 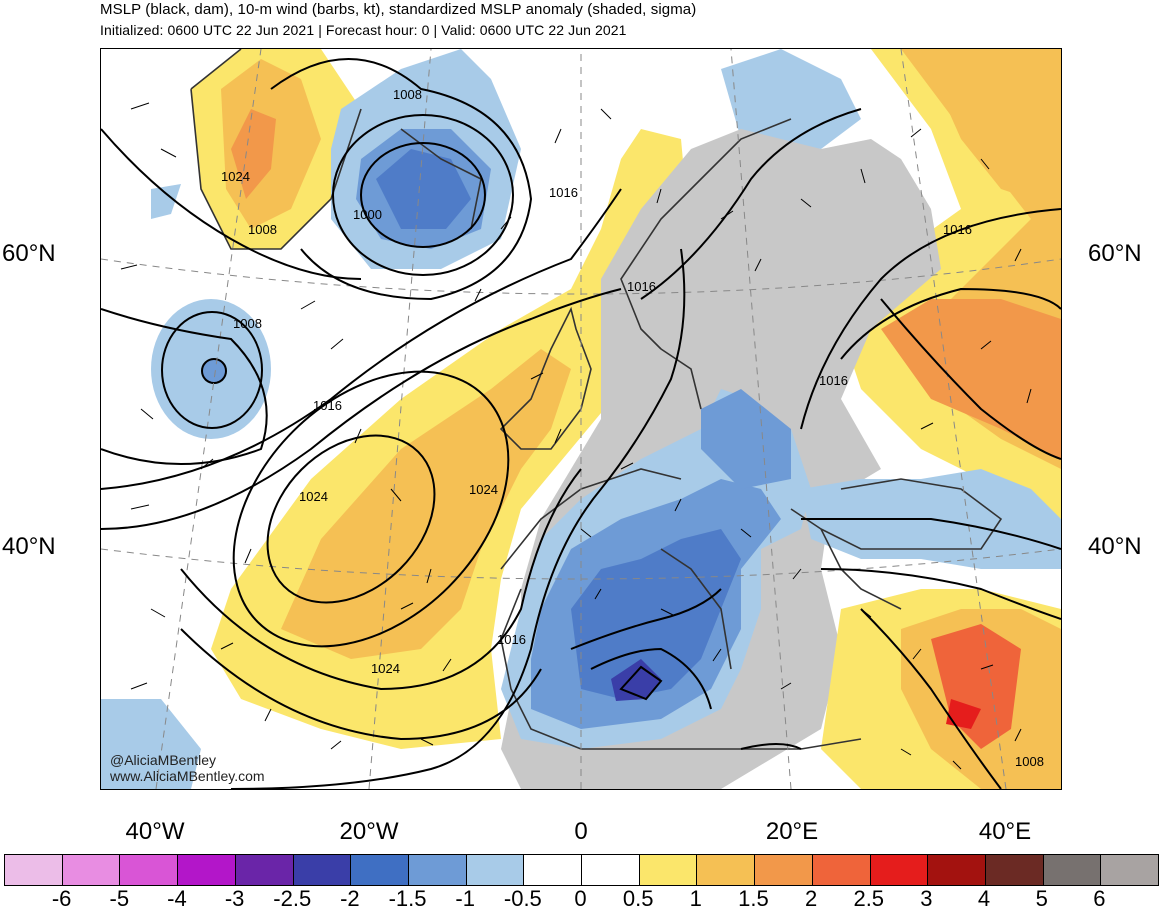 What do you see at coordinates (984, 898) in the screenshot?
I see `colorbar-label: 4` at bounding box center [984, 898].